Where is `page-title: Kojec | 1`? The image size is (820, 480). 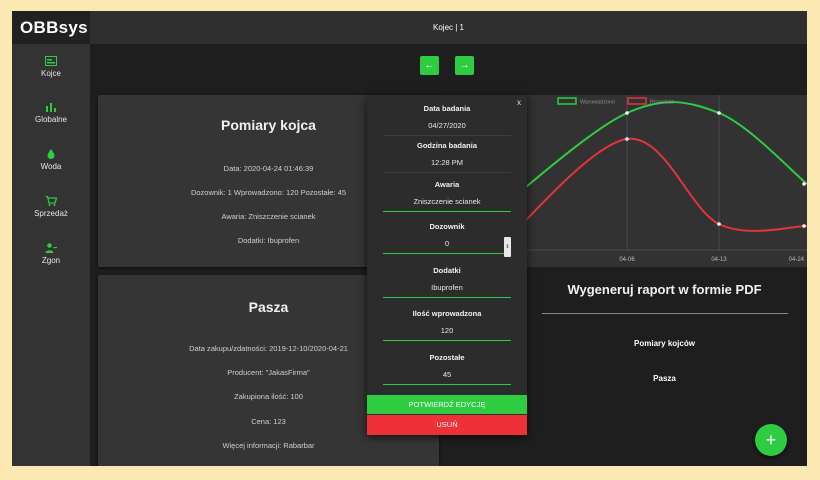
page-title: Kojec | 1 is located at coordinates (448, 27).